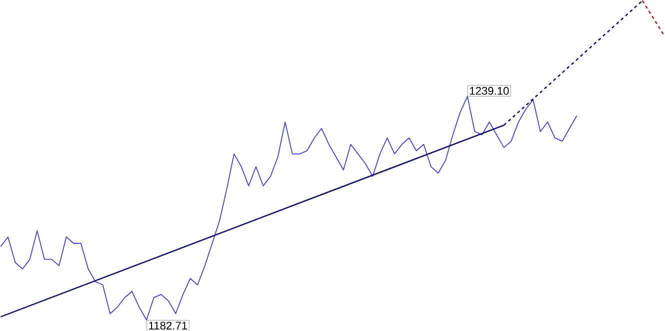 This screenshot has height=331, width=665. What do you see at coordinates (489, 90) in the screenshot?
I see `annotation: 1239.10` at bounding box center [489, 90].